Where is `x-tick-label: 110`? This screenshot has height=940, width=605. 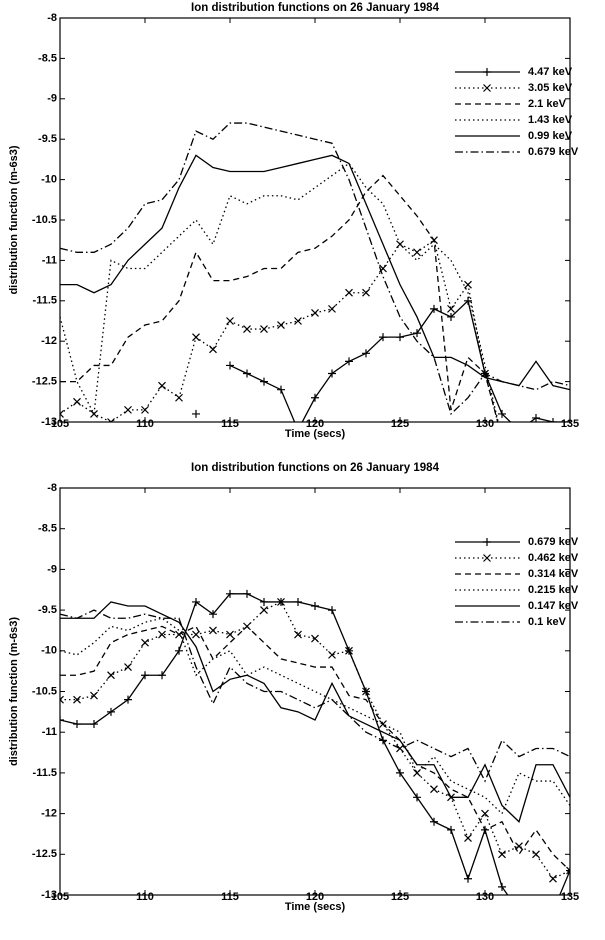
x-tick-label: 110 is located at coordinates (145, 424).